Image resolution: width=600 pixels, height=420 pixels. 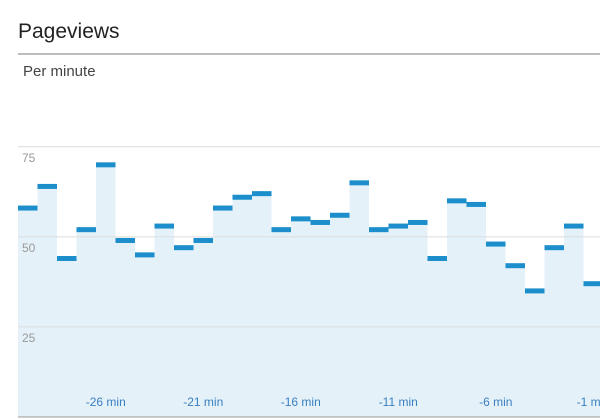 What do you see at coordinates (398, 402) in the screenshot?
I see `x-tick-label: -11 min` at bounding box center [398, 402].